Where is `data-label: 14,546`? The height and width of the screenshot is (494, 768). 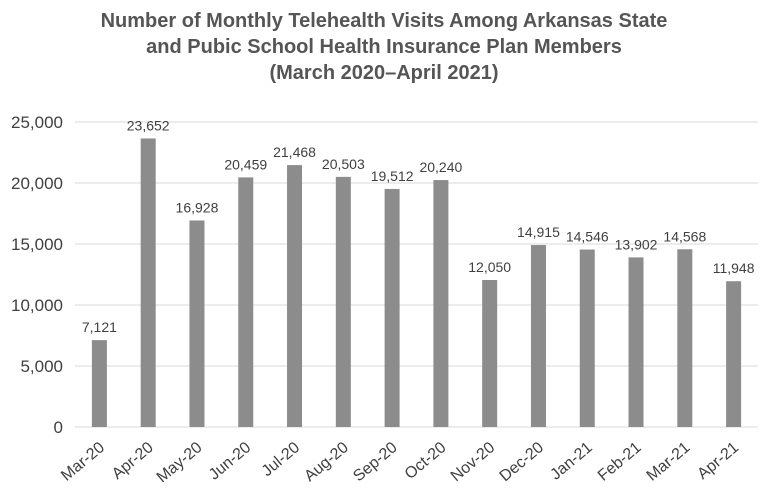 data-label: 14,546 is located at coordinates (587, 237).